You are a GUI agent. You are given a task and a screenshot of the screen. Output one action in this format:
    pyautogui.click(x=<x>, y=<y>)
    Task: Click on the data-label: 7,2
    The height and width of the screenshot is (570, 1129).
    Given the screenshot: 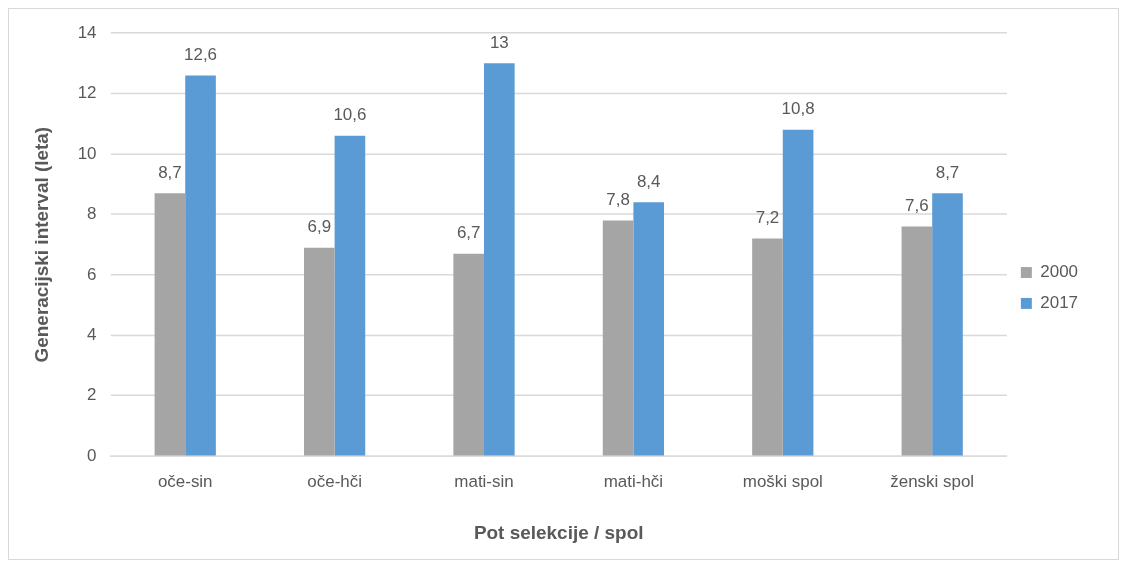 What is the action you would take?
    pyautogui.click(x=767, y=217)
    